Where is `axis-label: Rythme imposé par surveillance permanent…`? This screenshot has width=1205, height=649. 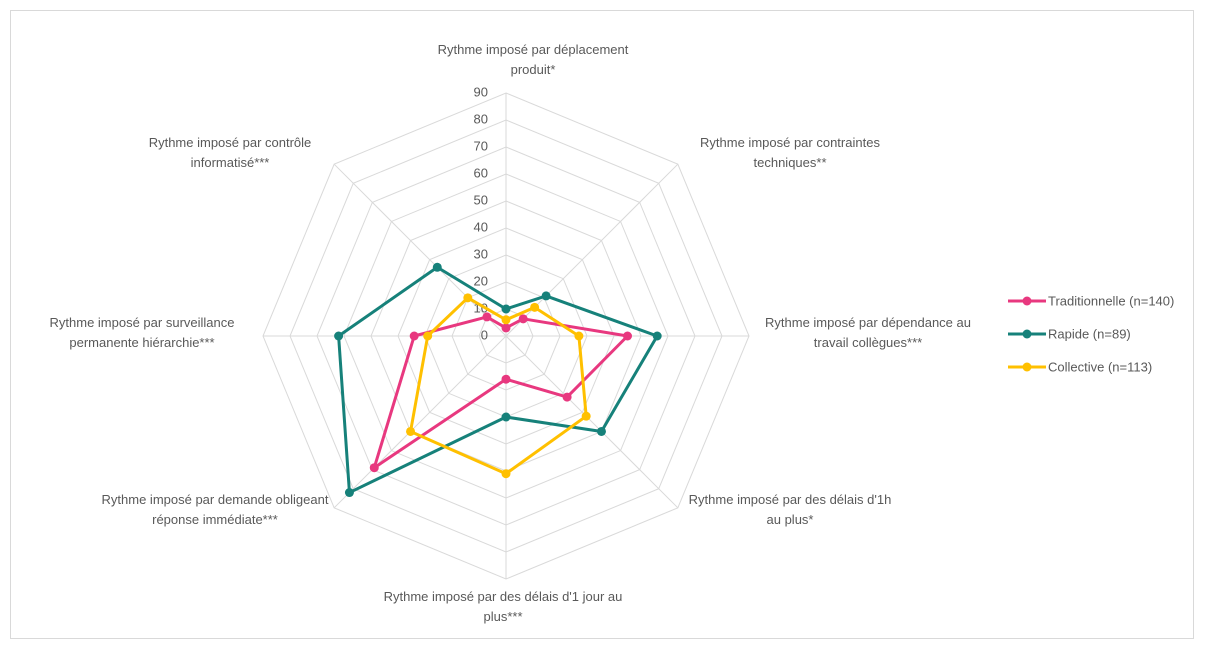
axis-label: Rythme imposé par surveillance permanent… is located at coordinates (142, 332).